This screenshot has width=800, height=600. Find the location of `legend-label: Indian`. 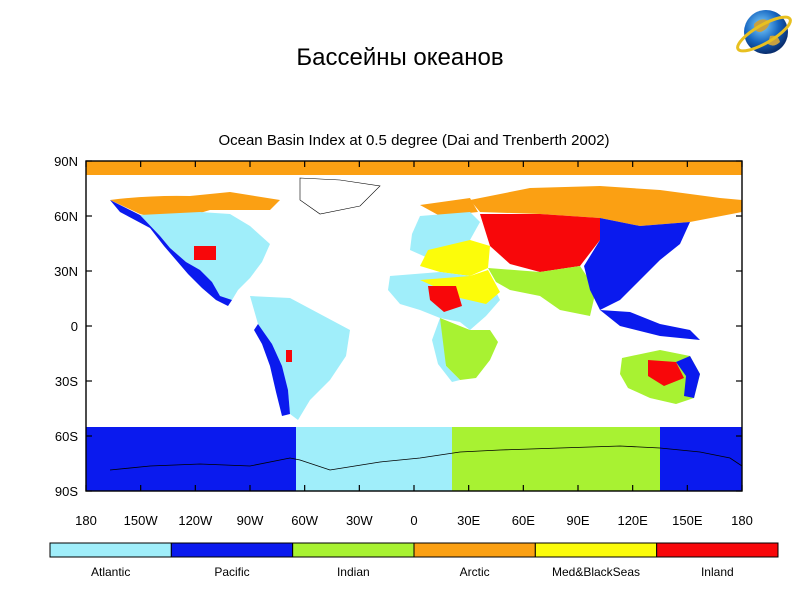

legend-label: Indian is located at coordinates (353, 572).